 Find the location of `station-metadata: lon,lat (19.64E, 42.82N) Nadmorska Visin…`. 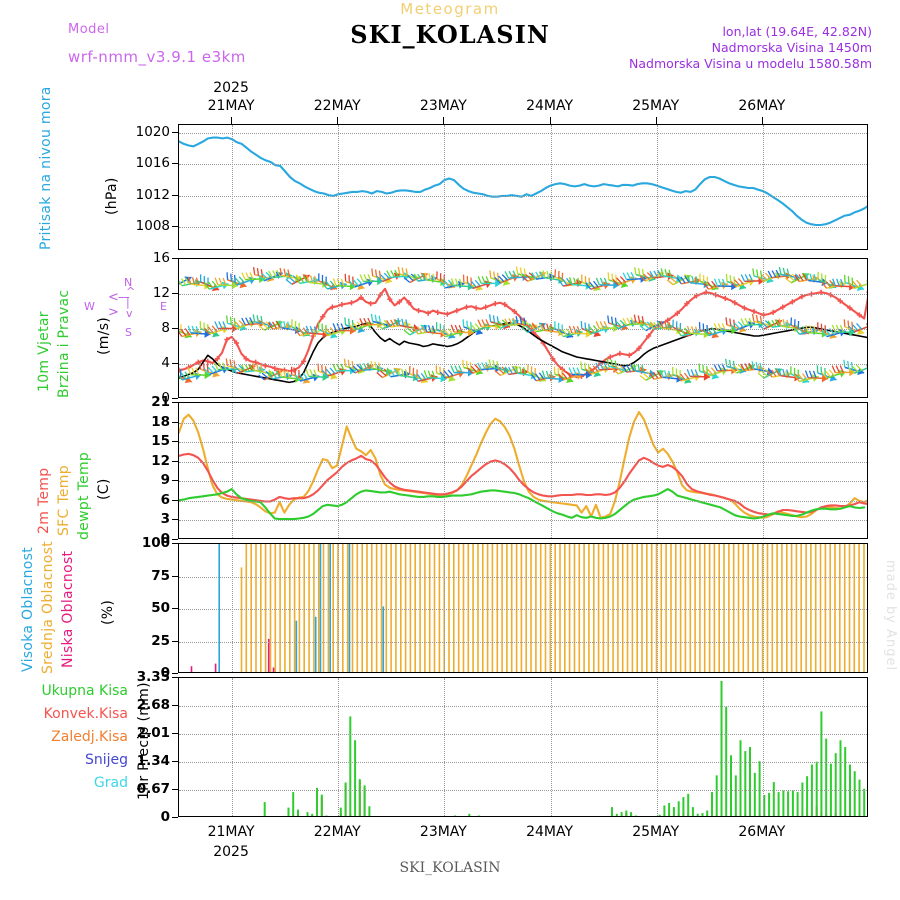

station-metadata: lon,lat (19.64E, 42.82N) Nadmorska Visin… is located at coordinates (750, 48).